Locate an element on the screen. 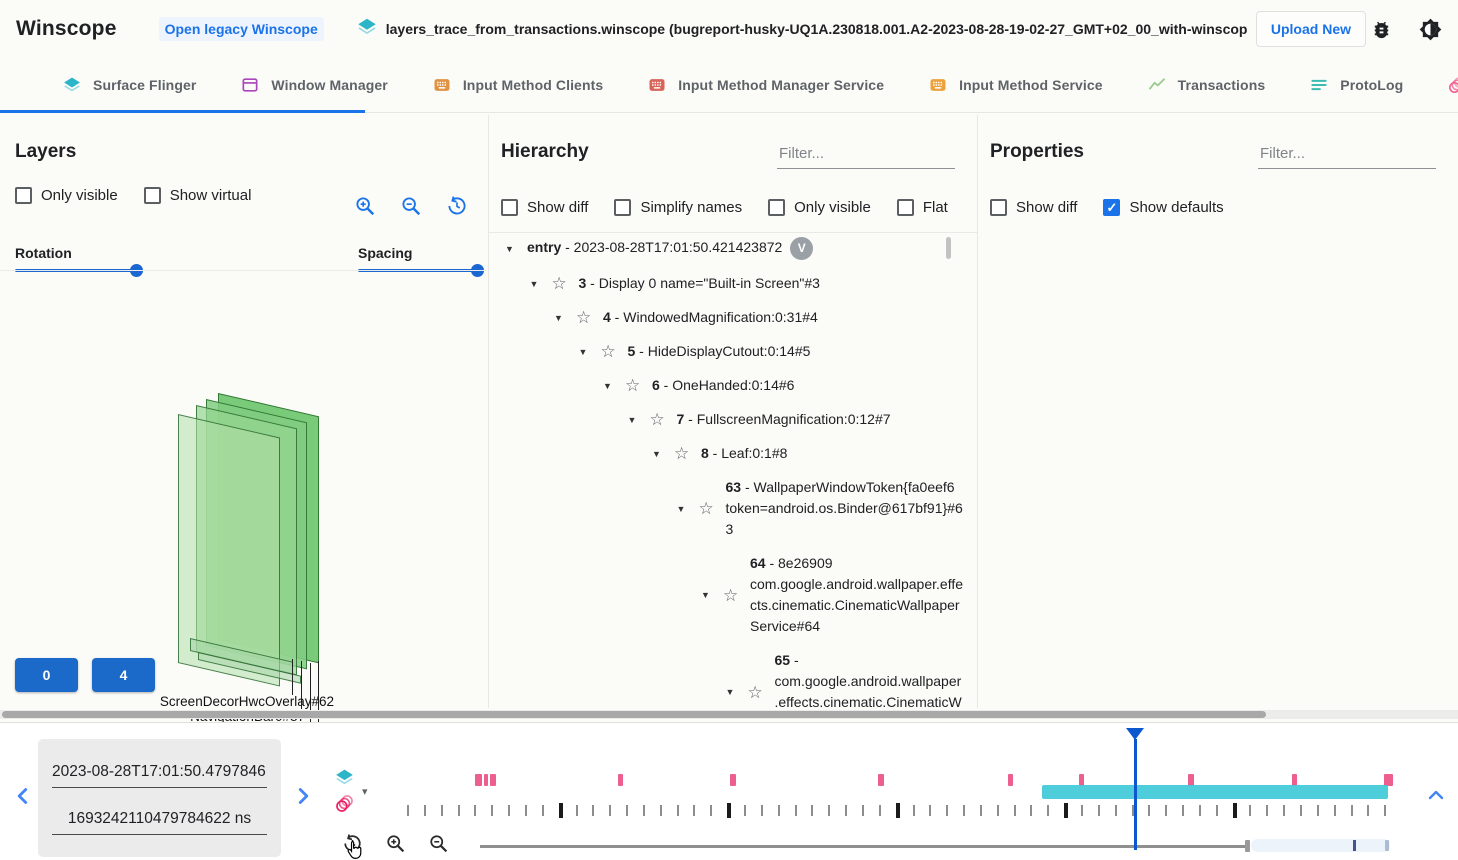 This screenshot has width=1458, height=860. upload-new-button: Upload New is located at coordinates (1310, 29).